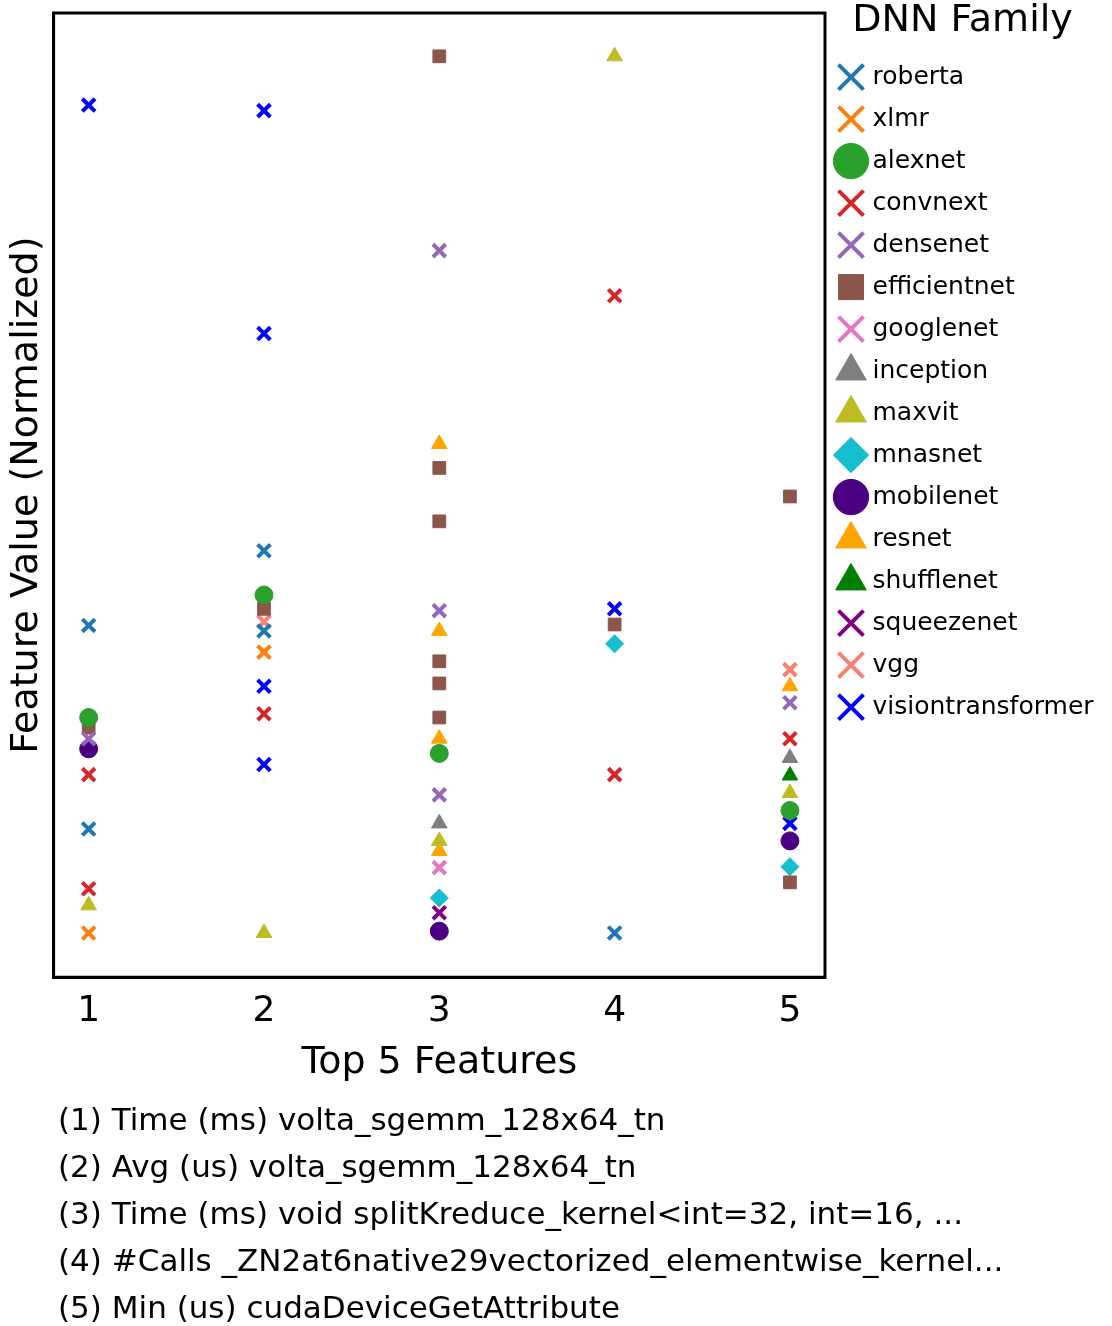  What do you see at coordinates (896, 663) in the screenshot?
I see `legend-label: vgg` at bounding box center [896, 663].